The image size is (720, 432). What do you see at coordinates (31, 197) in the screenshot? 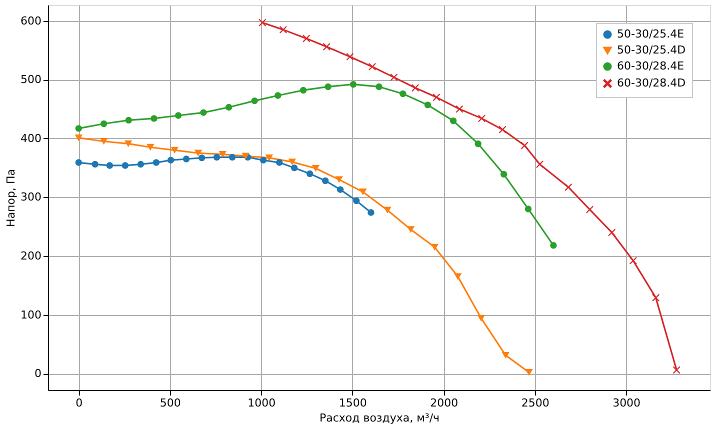
I see `y-tick-label: 300` at bounding box center [31, 197].